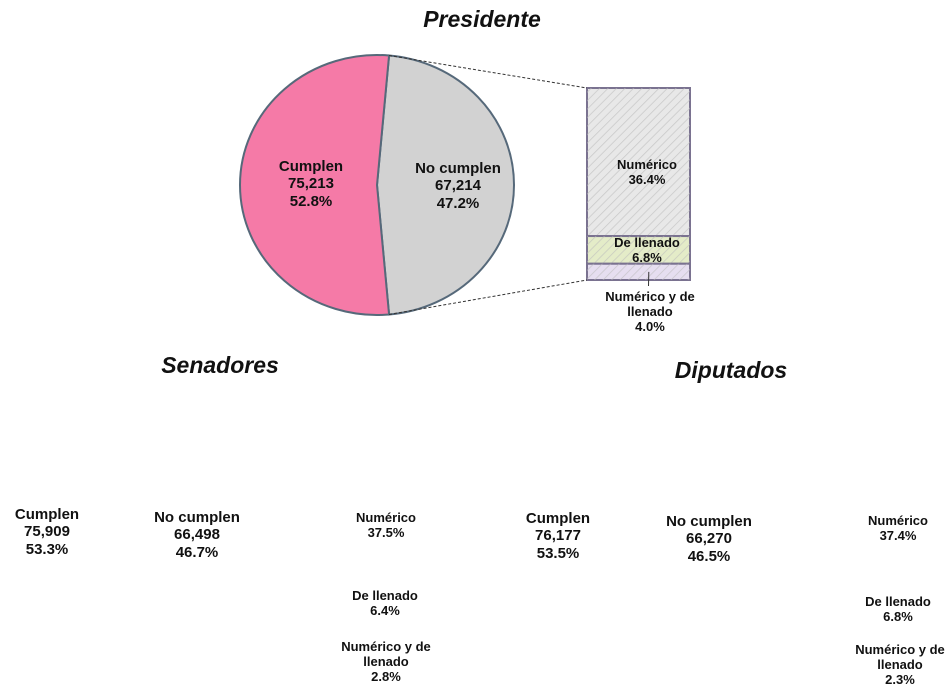 Image resolution: width=946 pixels, height=690 pixels. What do you see at coordinates (647, 179) in the screenshot?
I see `segment-value: 36.4%` at bounding box center [647, 179].